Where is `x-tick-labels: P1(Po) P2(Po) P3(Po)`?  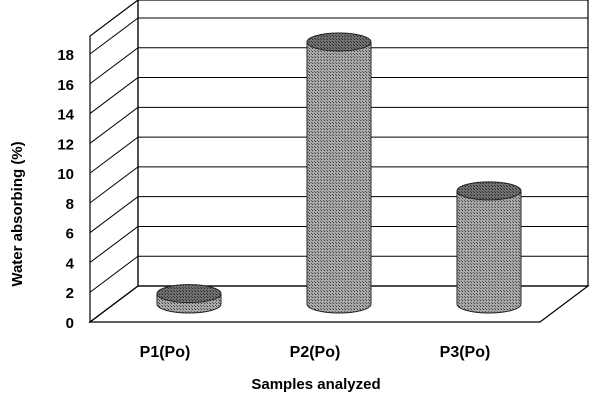 x-tick-labels: P1(Po) P2(Po) P3(Po) is located at coordinates (315, 352).